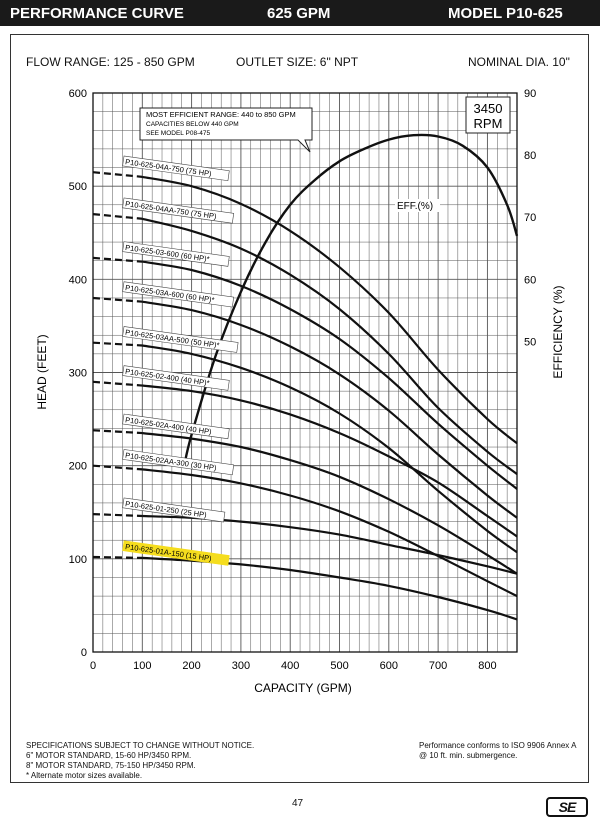 This screenshot has width=600, height=823. Describe the element at coordinates (339, 666) in the screenshot. I see `x-tick-label: 500` at that location.